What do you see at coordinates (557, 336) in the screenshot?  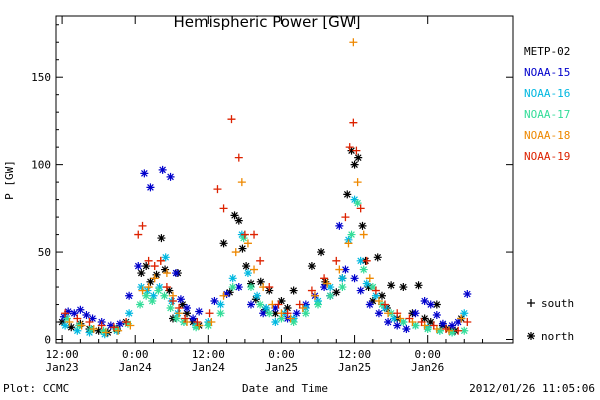 I see `marker-legend-label: north` at bounding box center [557, 336].